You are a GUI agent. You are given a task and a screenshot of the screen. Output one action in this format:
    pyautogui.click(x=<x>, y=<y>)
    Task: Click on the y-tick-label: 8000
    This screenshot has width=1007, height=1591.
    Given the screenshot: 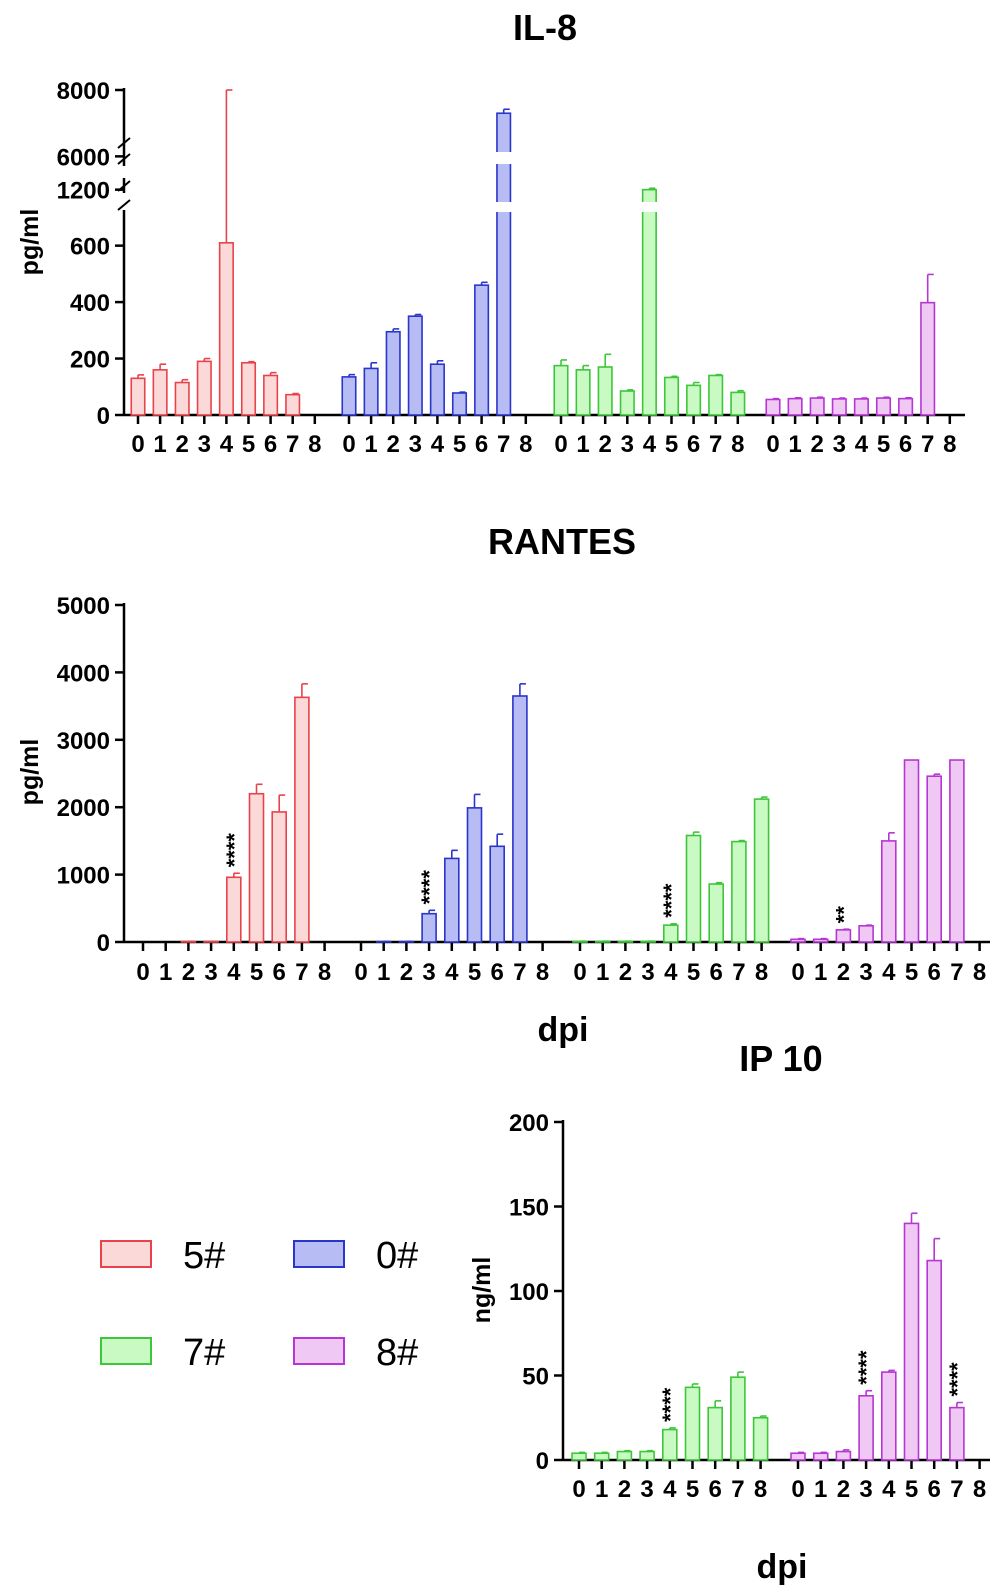 What is the action you would take?
    pyautogui.click(x=83, y=91)
    